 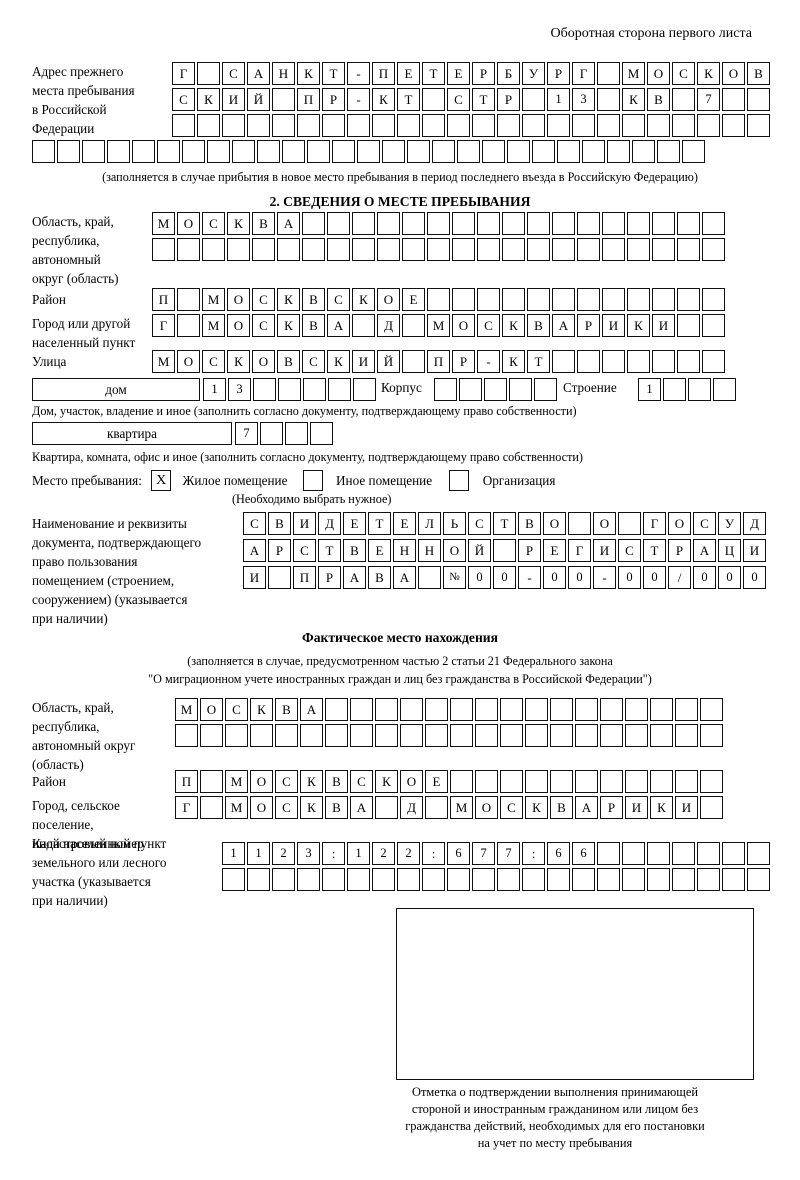 I want to click on section3-city-row-cell-4: О, so click(x=261, y=807).